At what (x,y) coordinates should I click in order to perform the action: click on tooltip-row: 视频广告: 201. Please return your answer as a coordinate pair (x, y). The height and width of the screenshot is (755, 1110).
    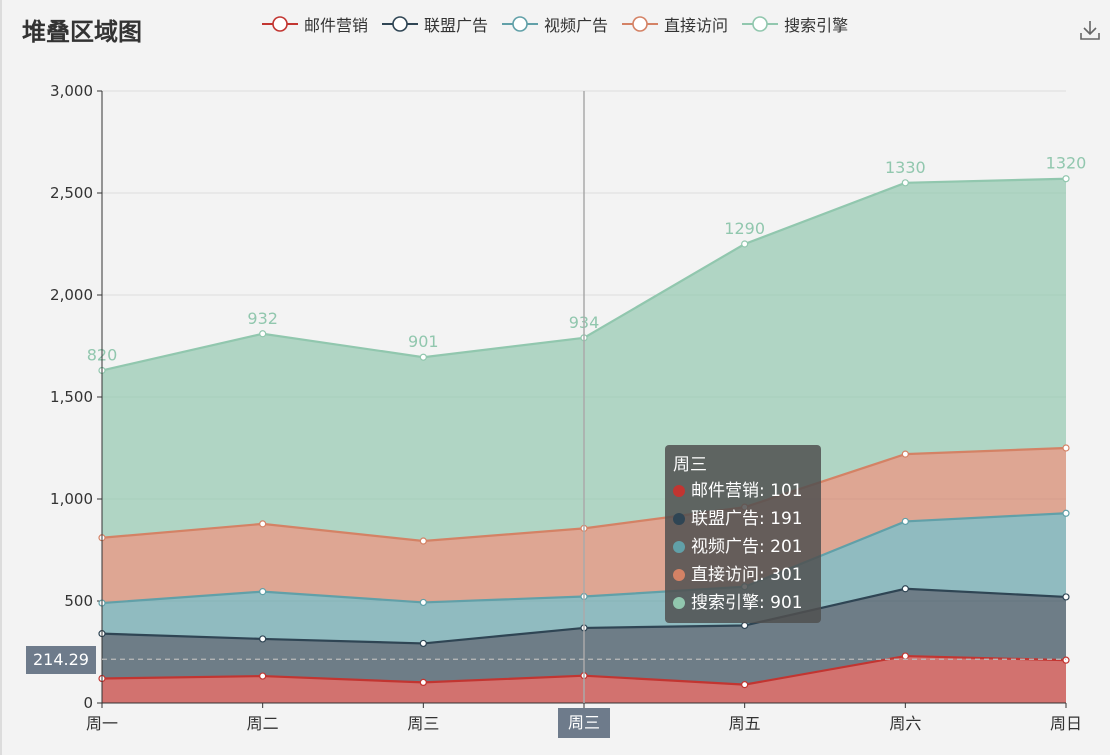
    Looking at the image, I should click on (743, 547).